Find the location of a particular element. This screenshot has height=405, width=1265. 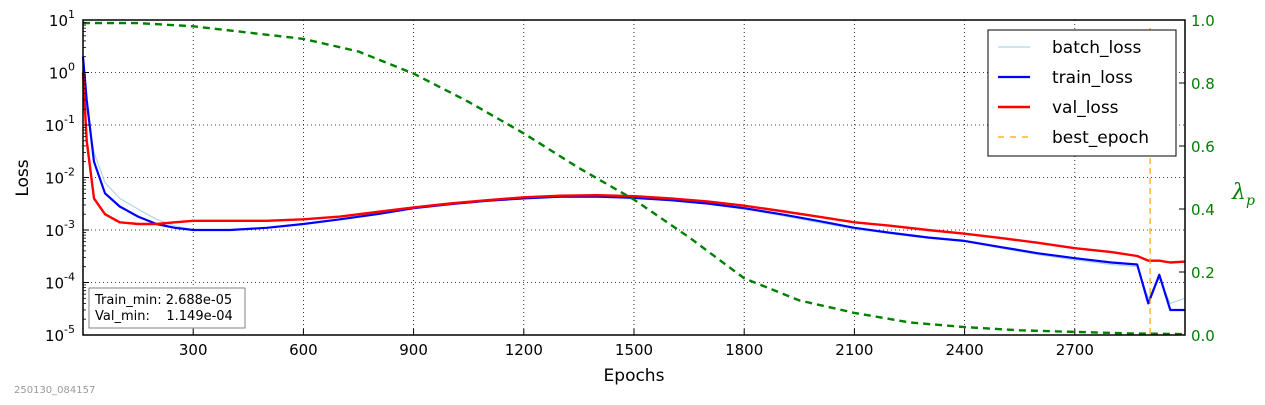

y-tick-exponent: -5 is located at coordinates (69, 329).